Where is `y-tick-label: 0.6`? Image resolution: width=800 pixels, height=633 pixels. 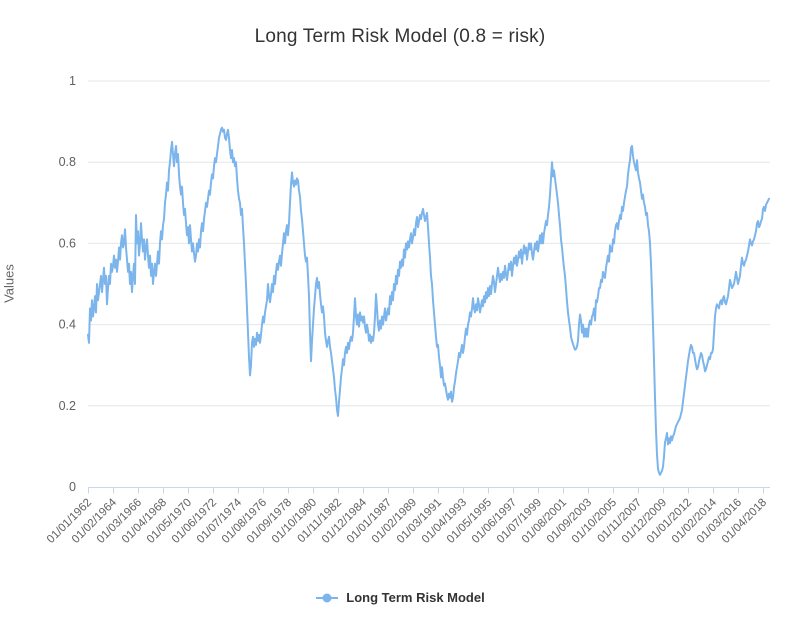
y-tick-label: 0.6 is located at coordinates (67, 243).